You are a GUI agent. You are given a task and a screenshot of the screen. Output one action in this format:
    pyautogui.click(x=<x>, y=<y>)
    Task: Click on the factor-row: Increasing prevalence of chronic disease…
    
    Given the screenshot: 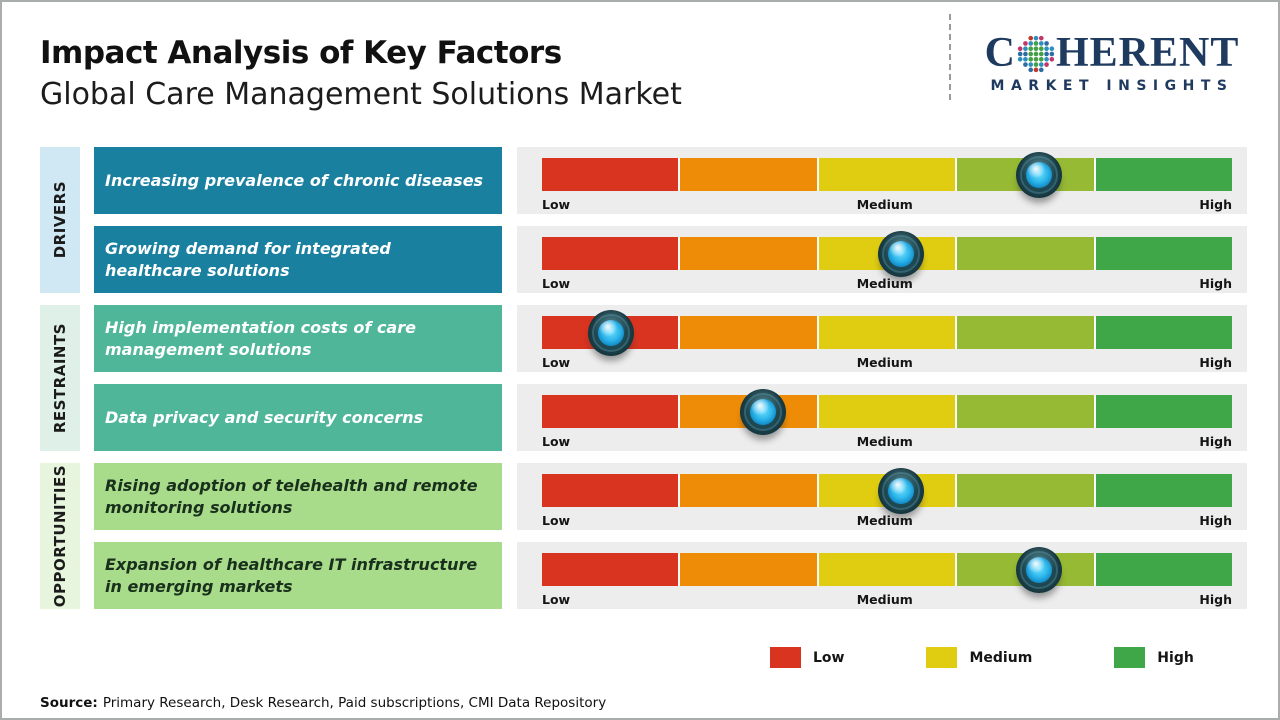 What is the action you would take?
    pyautogui.click(x=670, y=180)
    